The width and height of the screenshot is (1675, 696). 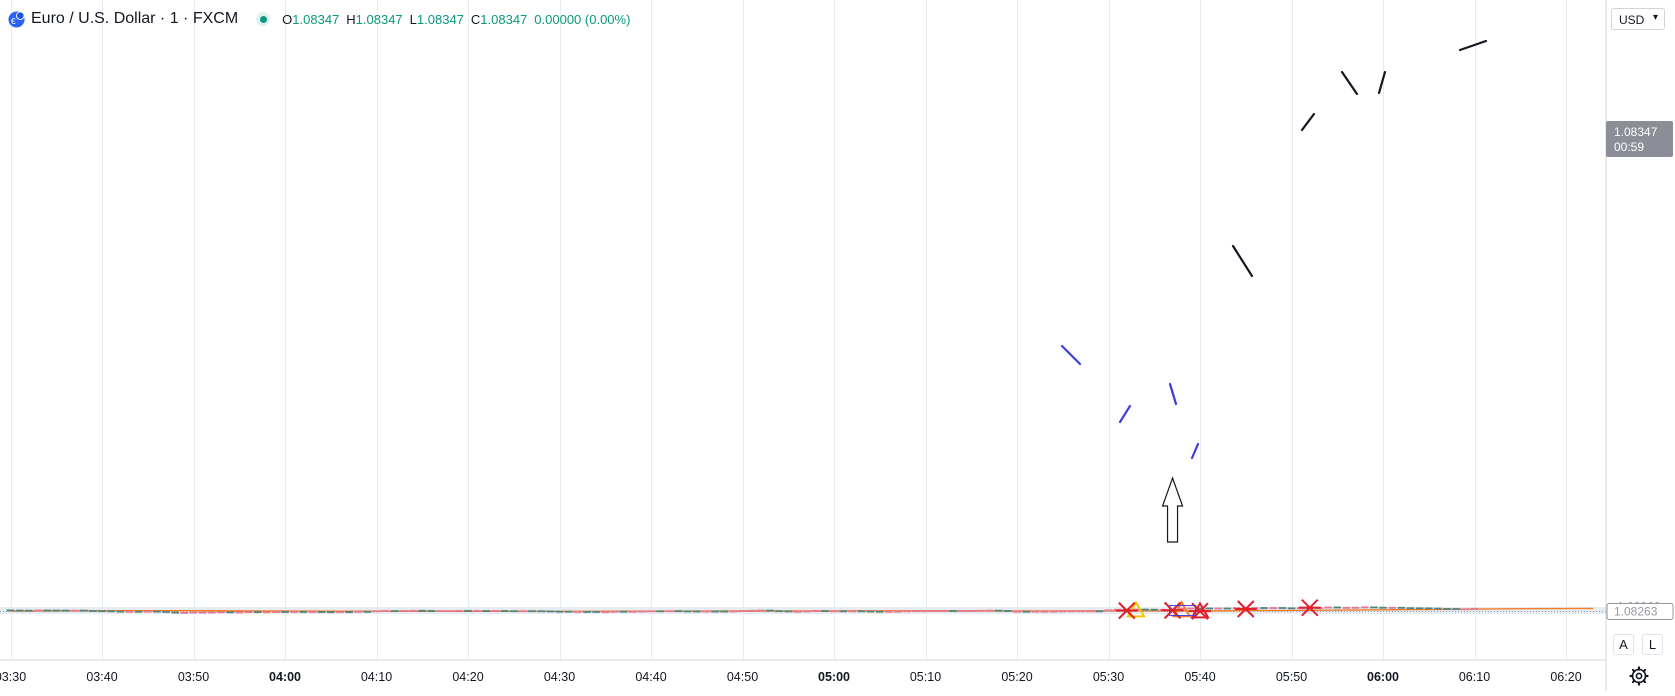 I want to click on settings-gear-icon, so click(x=1639, y=676).